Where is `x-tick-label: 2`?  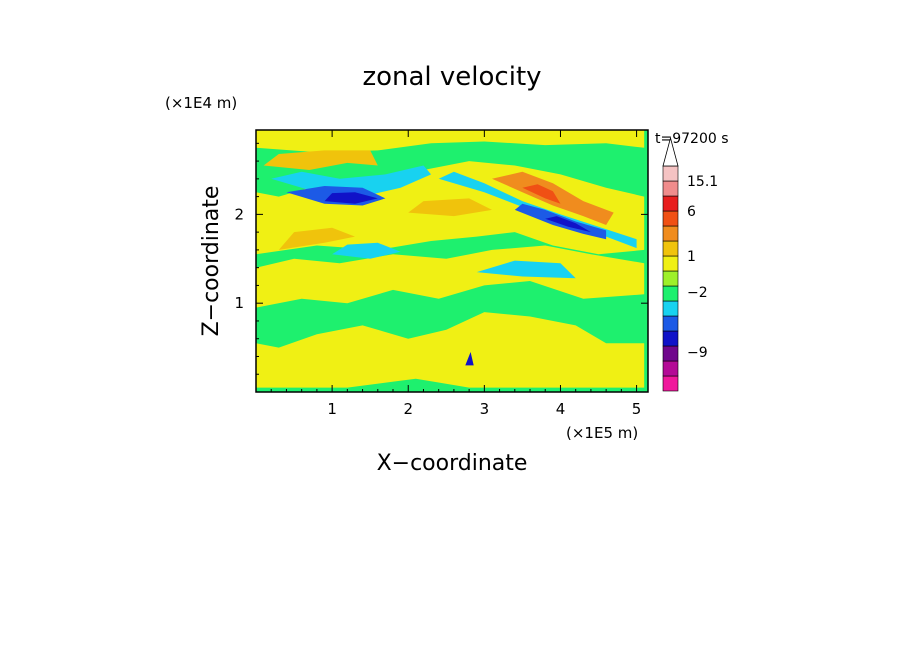 x-tick-label: 2 is located at coordinates (408, 409).